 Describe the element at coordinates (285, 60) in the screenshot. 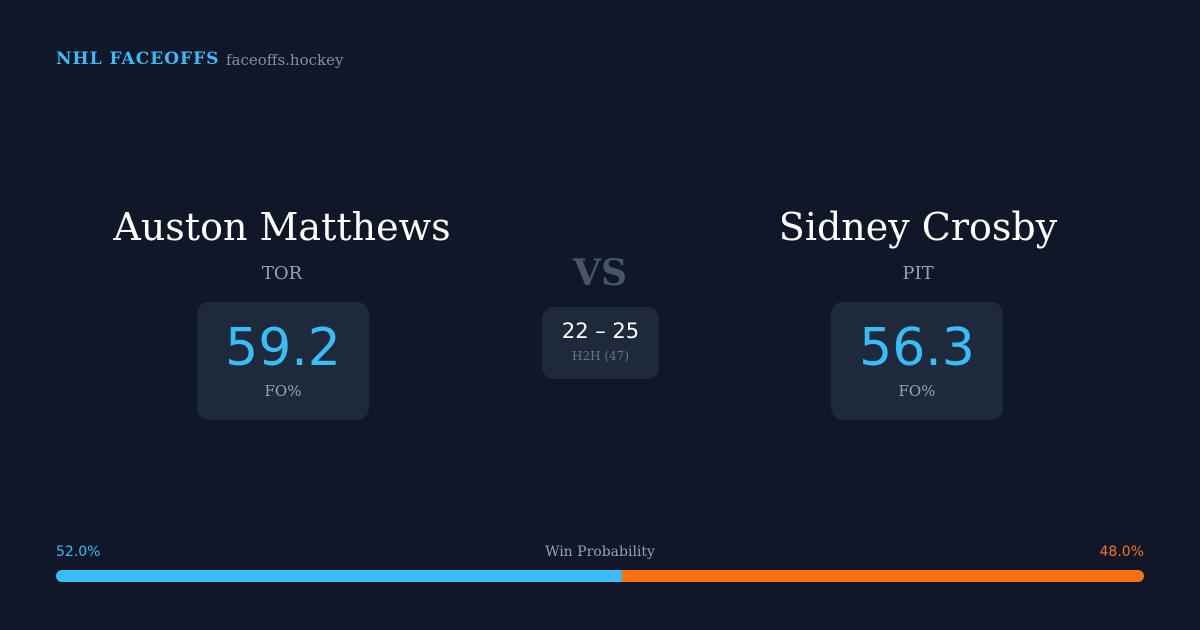

I see `site-name: faceoffs.hockey` at that location.